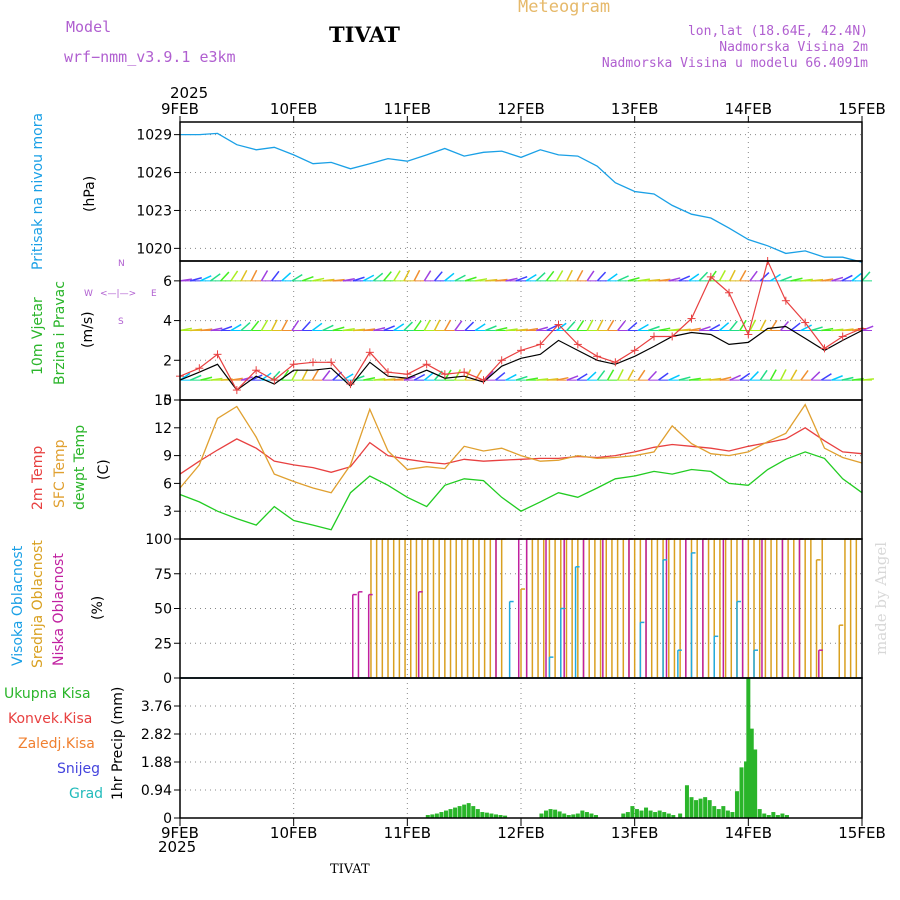 The height and width of the screenshot is (900, 900). I want to click on precip-strat-legend: Zaledj.Kisa, so click(56, 744).